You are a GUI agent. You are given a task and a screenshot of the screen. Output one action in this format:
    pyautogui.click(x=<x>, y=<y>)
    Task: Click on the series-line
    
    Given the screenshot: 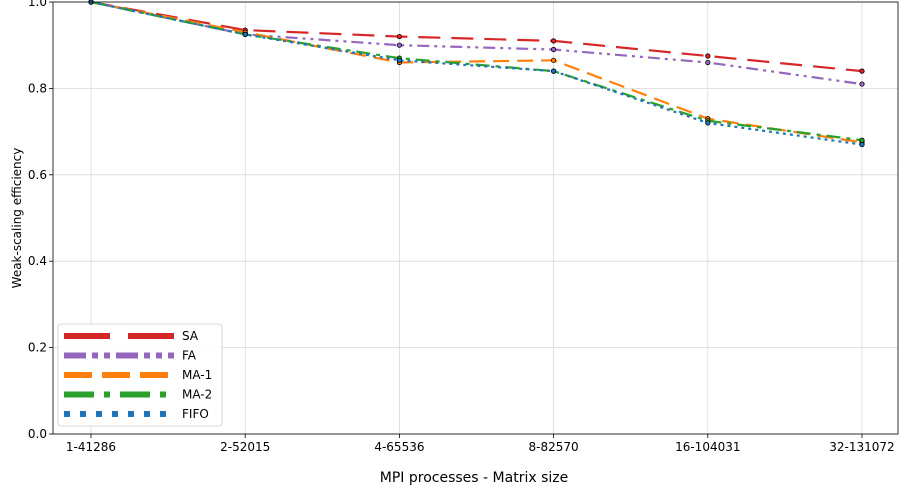 What is the action you would take?
    pyautogui.click(x=476, y=36)
    